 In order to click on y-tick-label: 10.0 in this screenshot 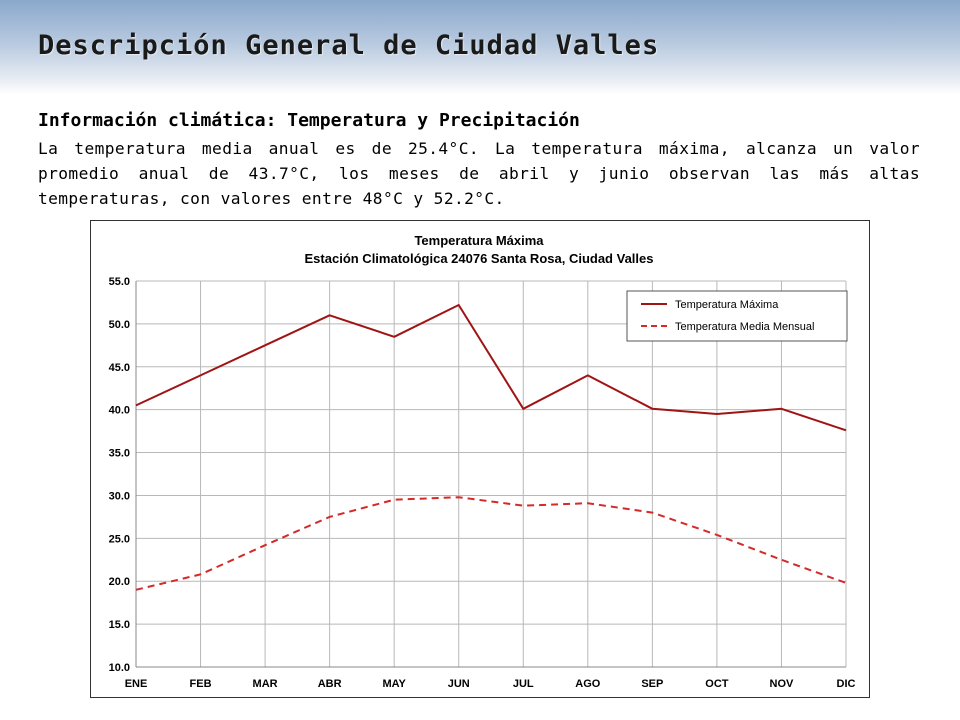, I will do `click(119, 668)`.